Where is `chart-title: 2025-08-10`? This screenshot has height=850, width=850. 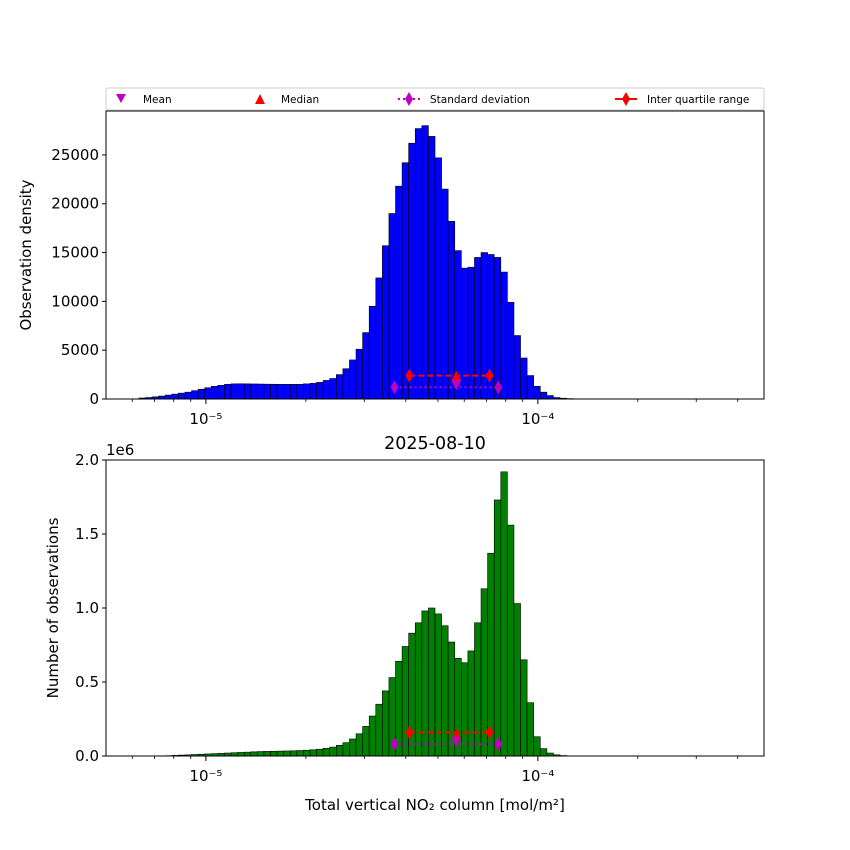
chart-title: 2025-08-10 is located at coordinates (435, 444).